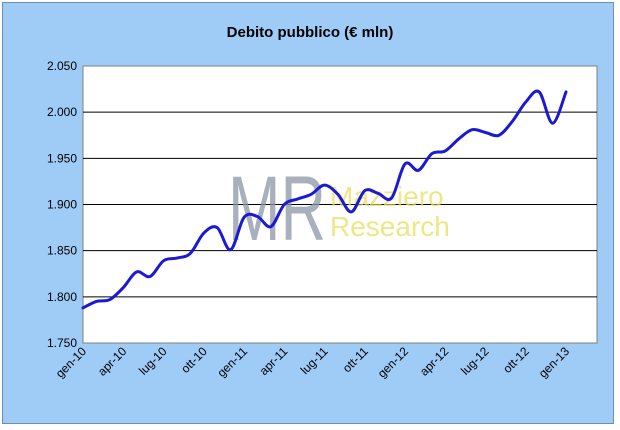  I want to click on y-axis-tick-labels: 1.750 1.800 1.850 1.900 1.950 2.000 2.050, so click(62, 204).